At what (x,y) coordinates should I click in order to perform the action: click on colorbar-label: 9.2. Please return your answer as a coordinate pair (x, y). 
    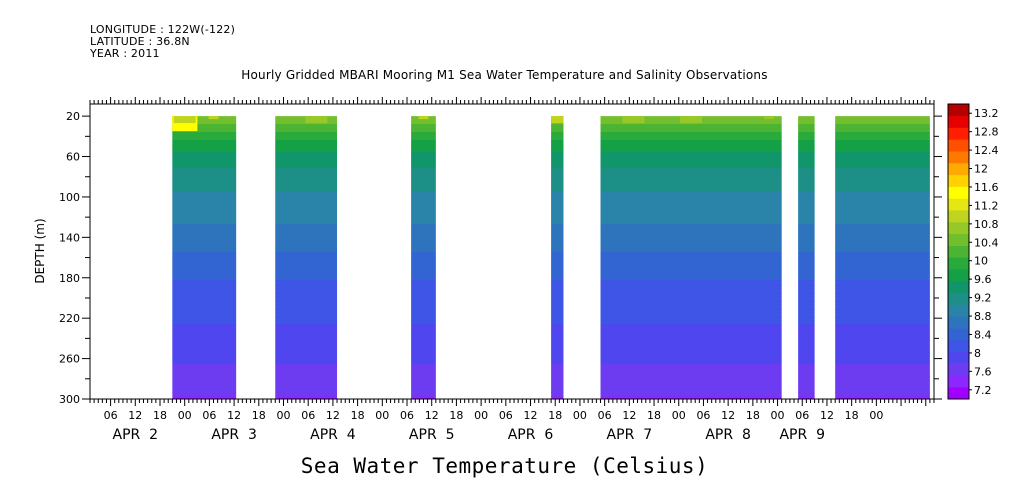
    Looking at the image, I should click on (983, 298).